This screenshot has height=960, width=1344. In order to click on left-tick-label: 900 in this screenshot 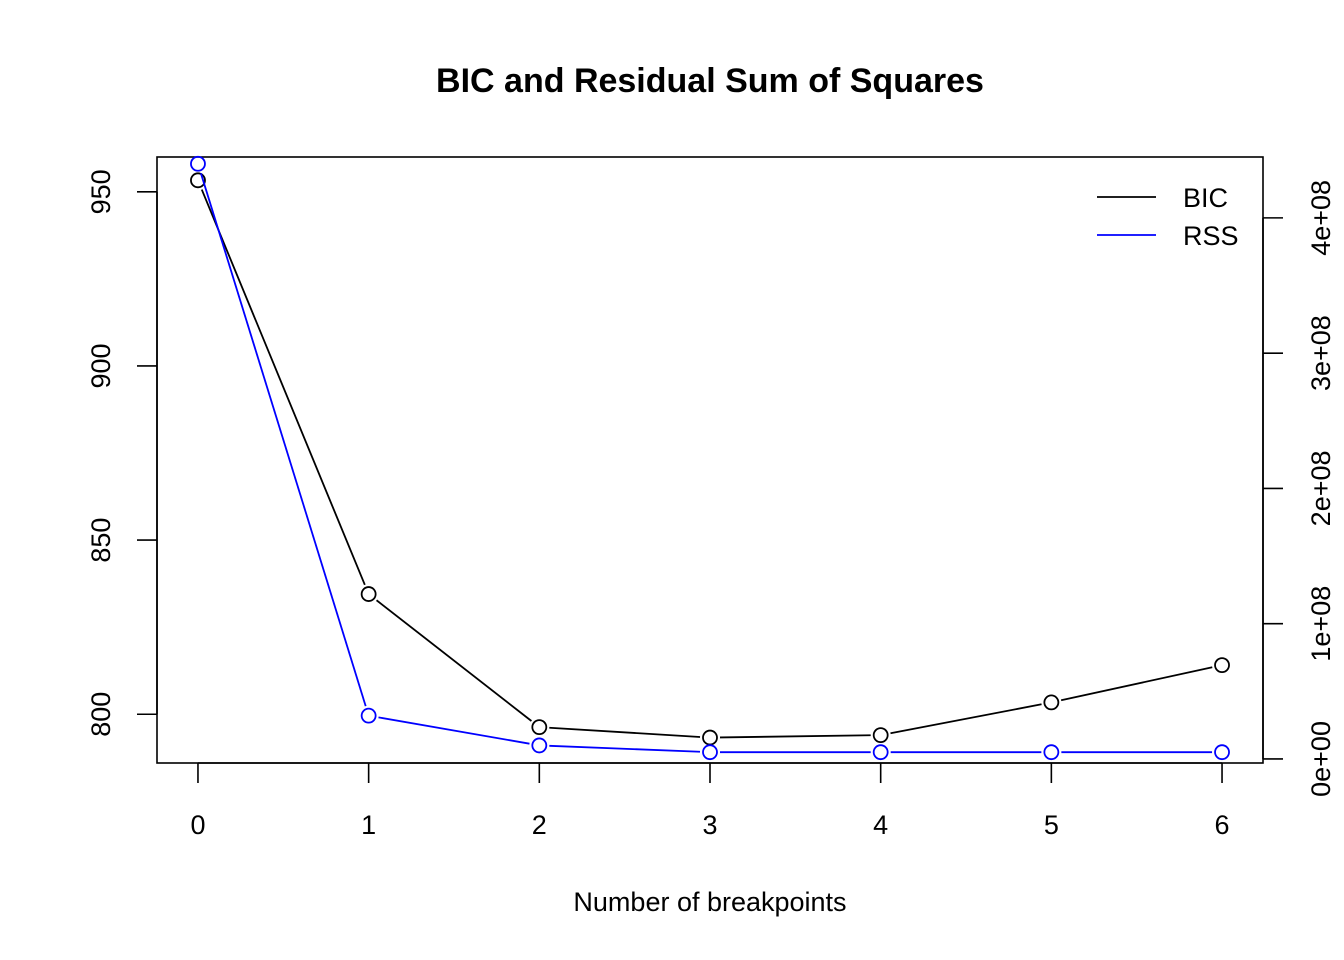, I will do `click(101, 365)`.